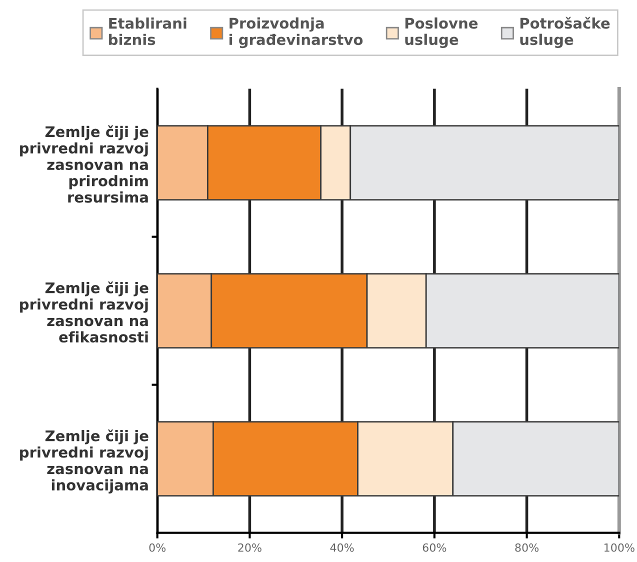 The width and height of the screenshot is (637, 562). What do you see at coordinates (84, 164) in the screenshot?
I see `y-tick-label: Zemlje čiji je privredni razvoj zasnovan na prirodnim resursima` at bounding box center [84, 164].